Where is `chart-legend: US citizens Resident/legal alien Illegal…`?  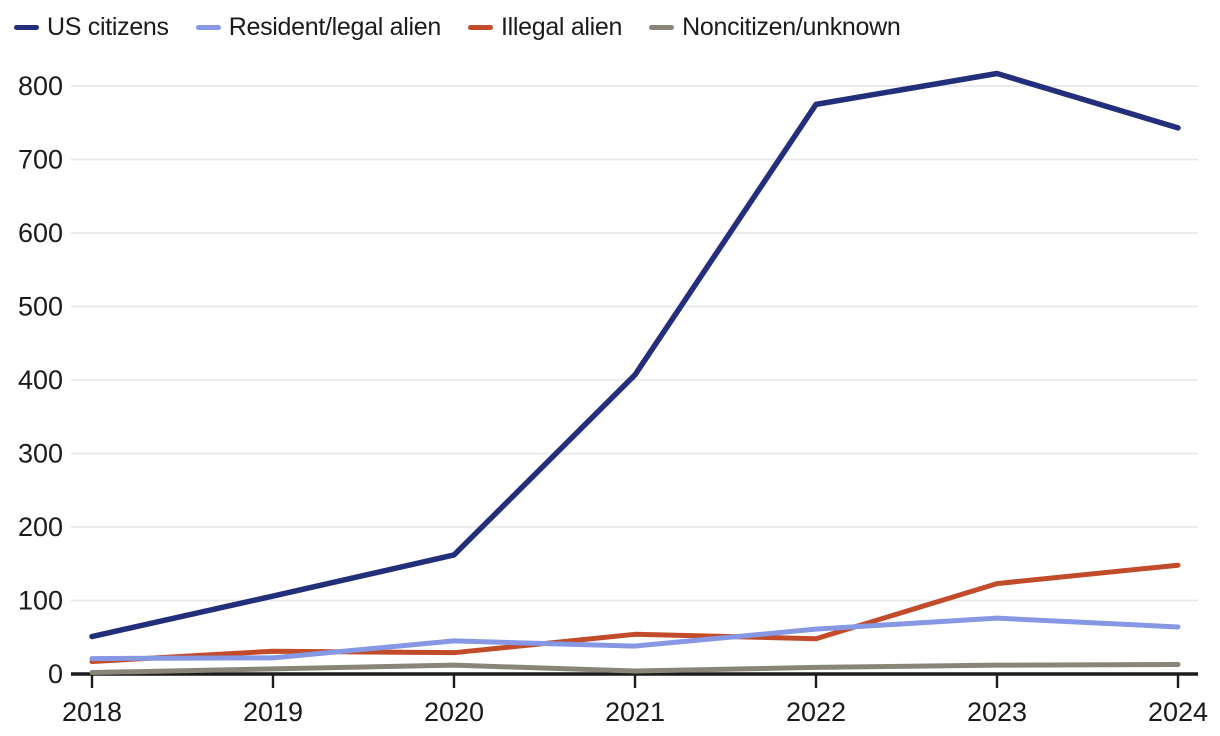
chart-legend: US citizens Resident/legal alien Illegal… is located at coordinates (457, 27).